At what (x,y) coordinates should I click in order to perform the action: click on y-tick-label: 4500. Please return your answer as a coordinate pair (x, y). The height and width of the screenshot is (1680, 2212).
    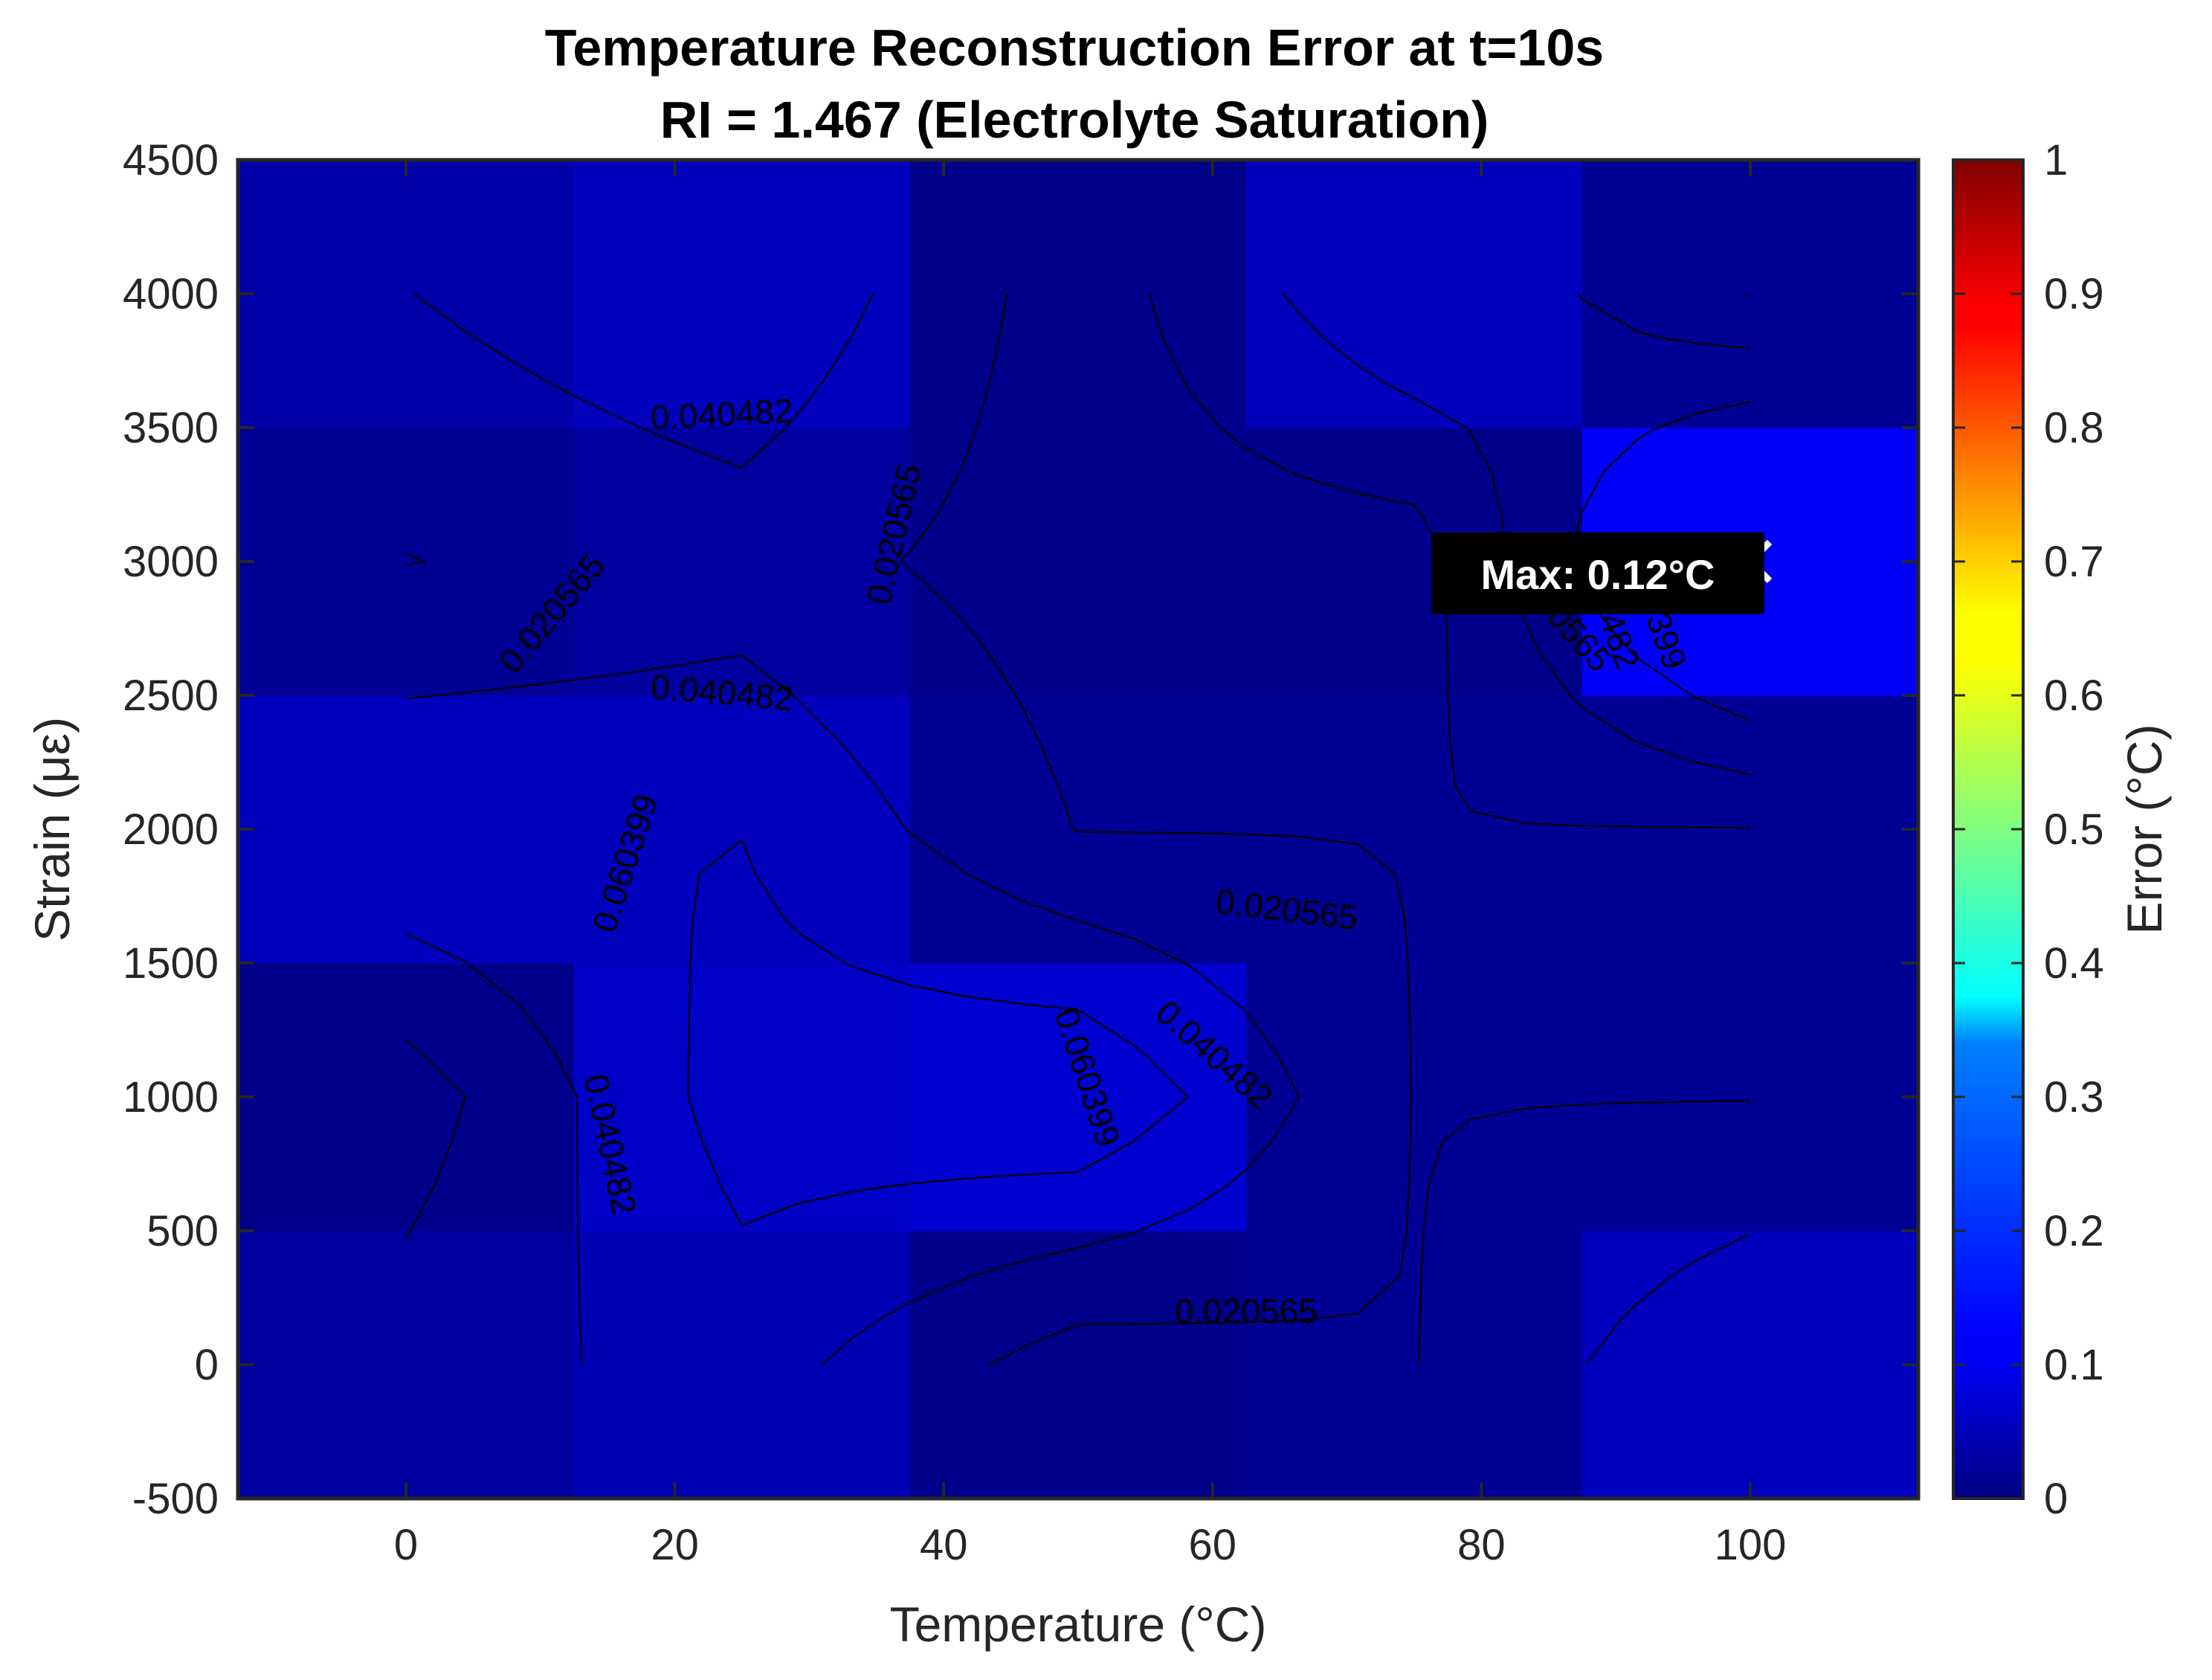
    Looking at the image, I should click on (171, 160).